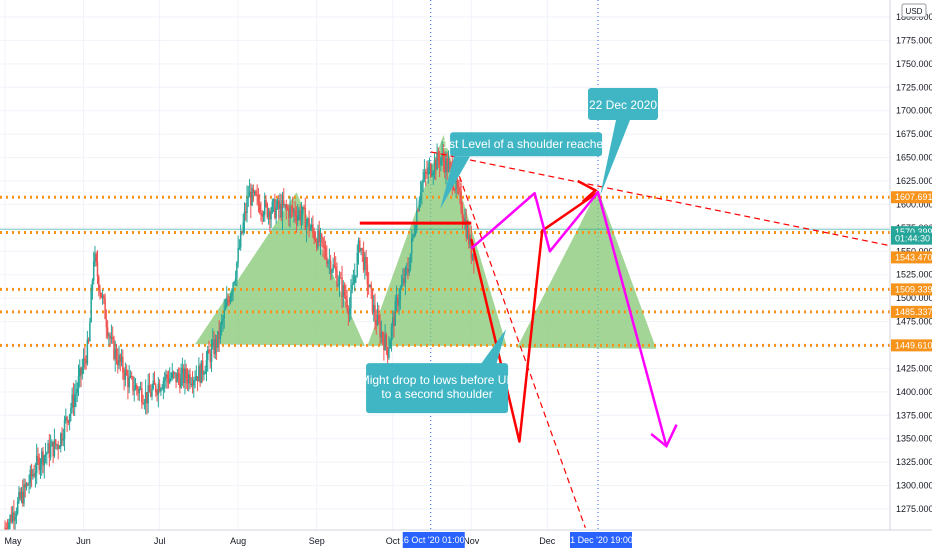  What do you see at coordinates (914, 11) in the screenshot?
I see `currency-label: USD` at bounding box center [914, 11].